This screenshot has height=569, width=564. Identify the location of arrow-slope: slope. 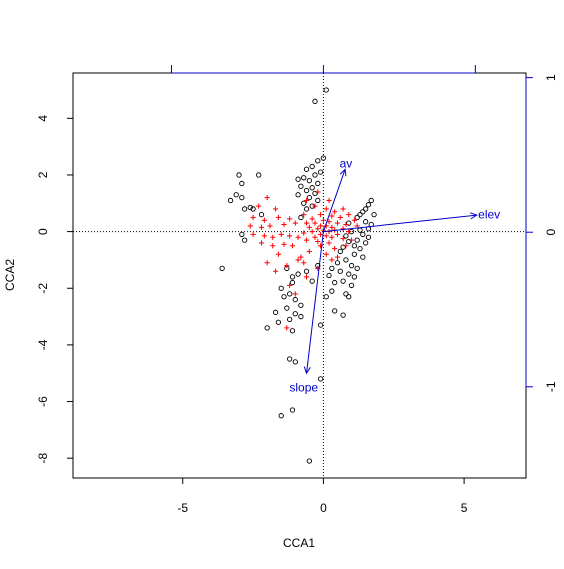
(306, 312).